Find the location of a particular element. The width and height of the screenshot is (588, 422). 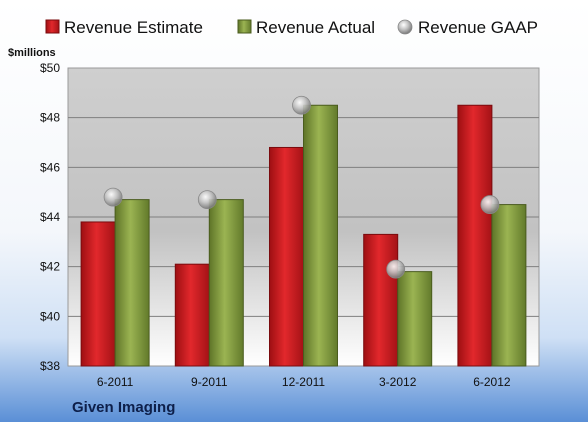

company-label: Given Imaging is located at coordinates (123, 407).